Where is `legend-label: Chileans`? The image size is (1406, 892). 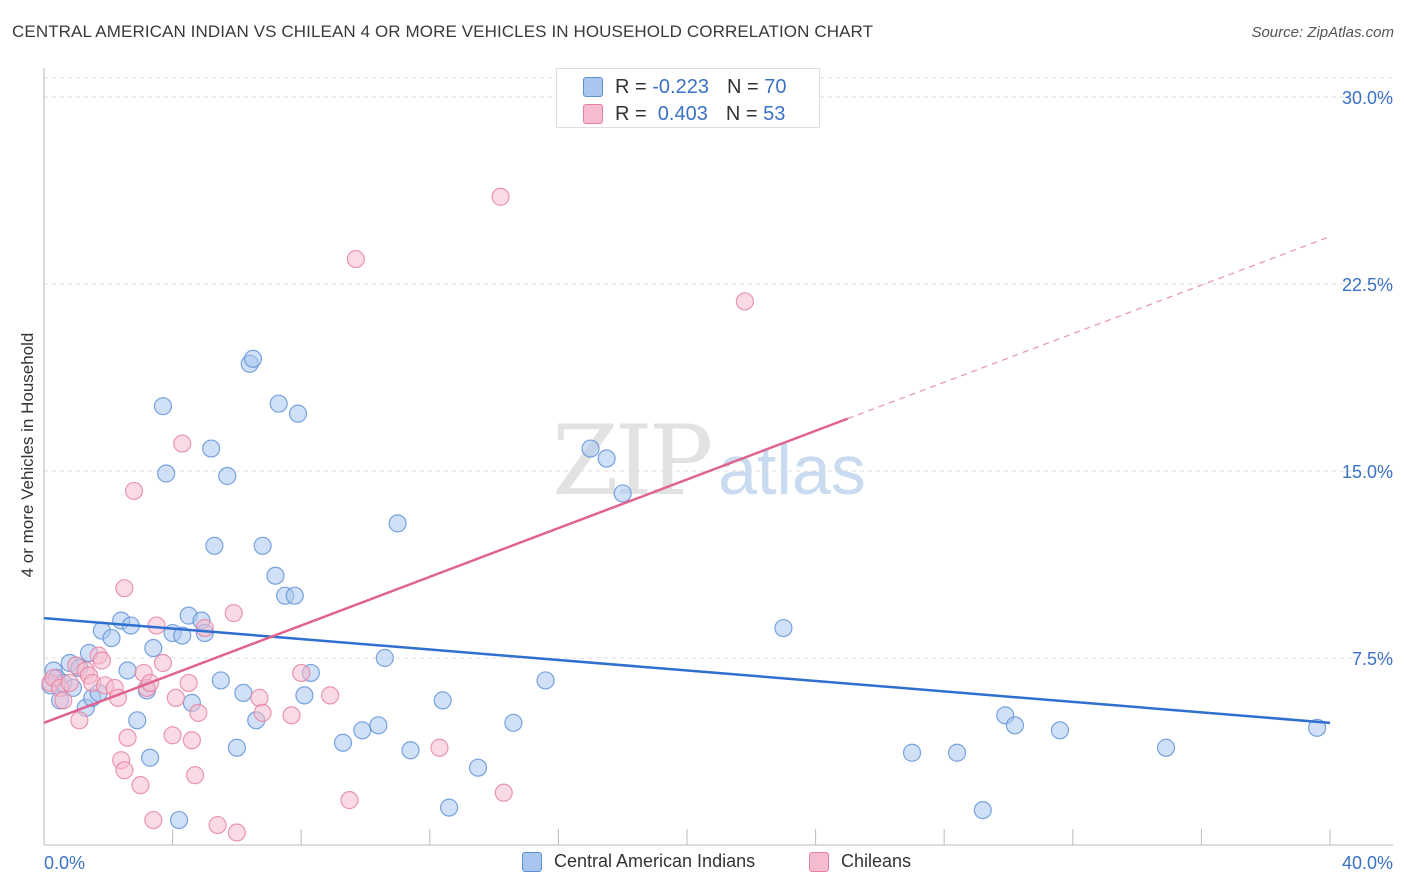 legend-label: Chileans is located at coordinates (876, 861).